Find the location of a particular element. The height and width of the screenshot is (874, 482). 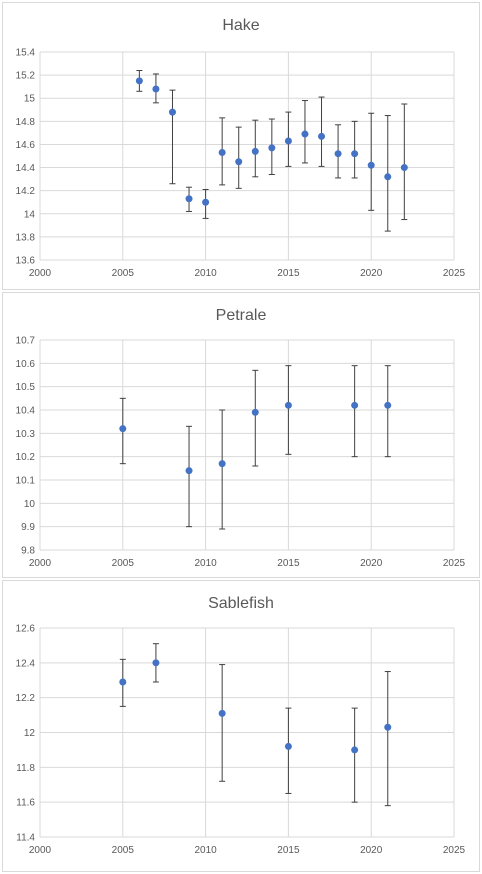

y-tick-label: 10.2 is located at coordinates (26, 457).